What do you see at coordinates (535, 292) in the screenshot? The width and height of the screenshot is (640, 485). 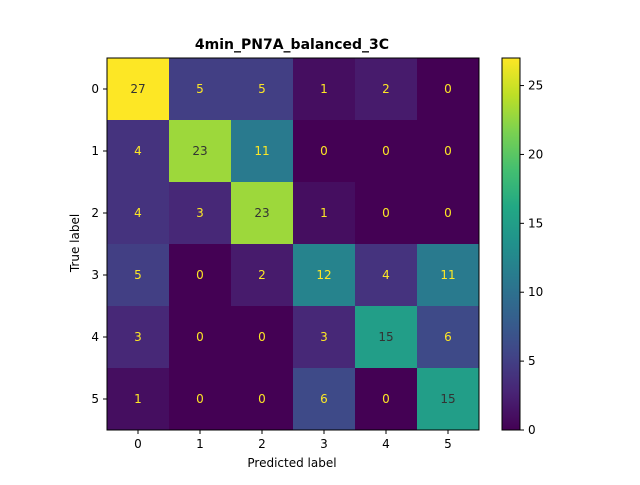 I see `colorbar-tick-label: 10` at bounding box center [535, 292].